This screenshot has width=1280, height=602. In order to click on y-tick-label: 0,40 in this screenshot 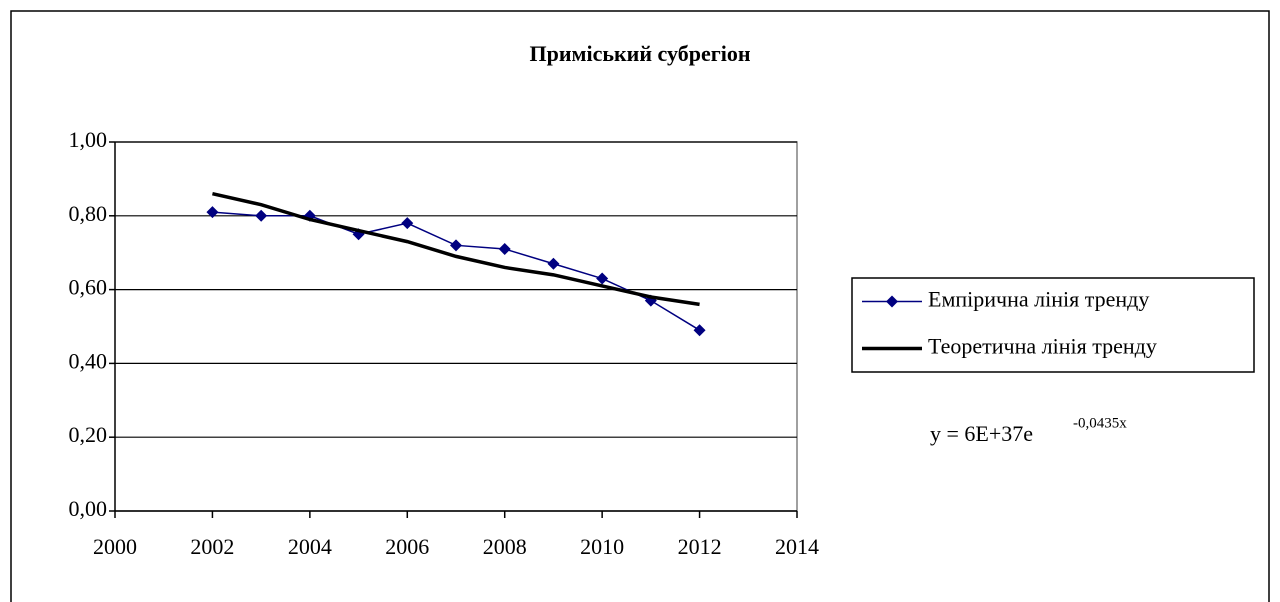, I will do `click(88, 360)`.